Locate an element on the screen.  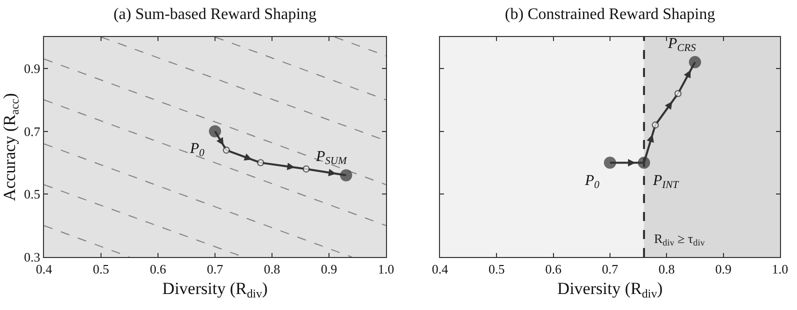
annotation: P$_{CRS}$ is located at coordinates (682, 45).